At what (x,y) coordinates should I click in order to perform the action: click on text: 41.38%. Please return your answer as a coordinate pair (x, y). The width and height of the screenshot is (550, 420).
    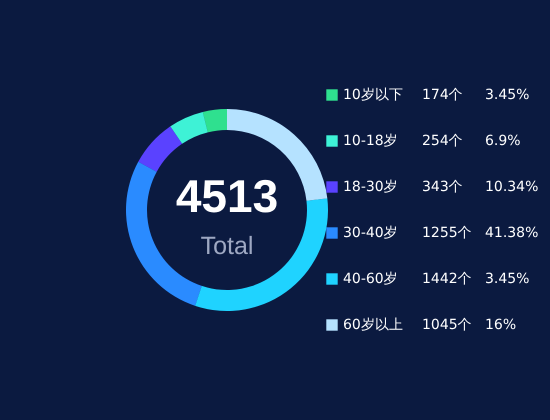
    Looking at the image, I should click on (511, 233).